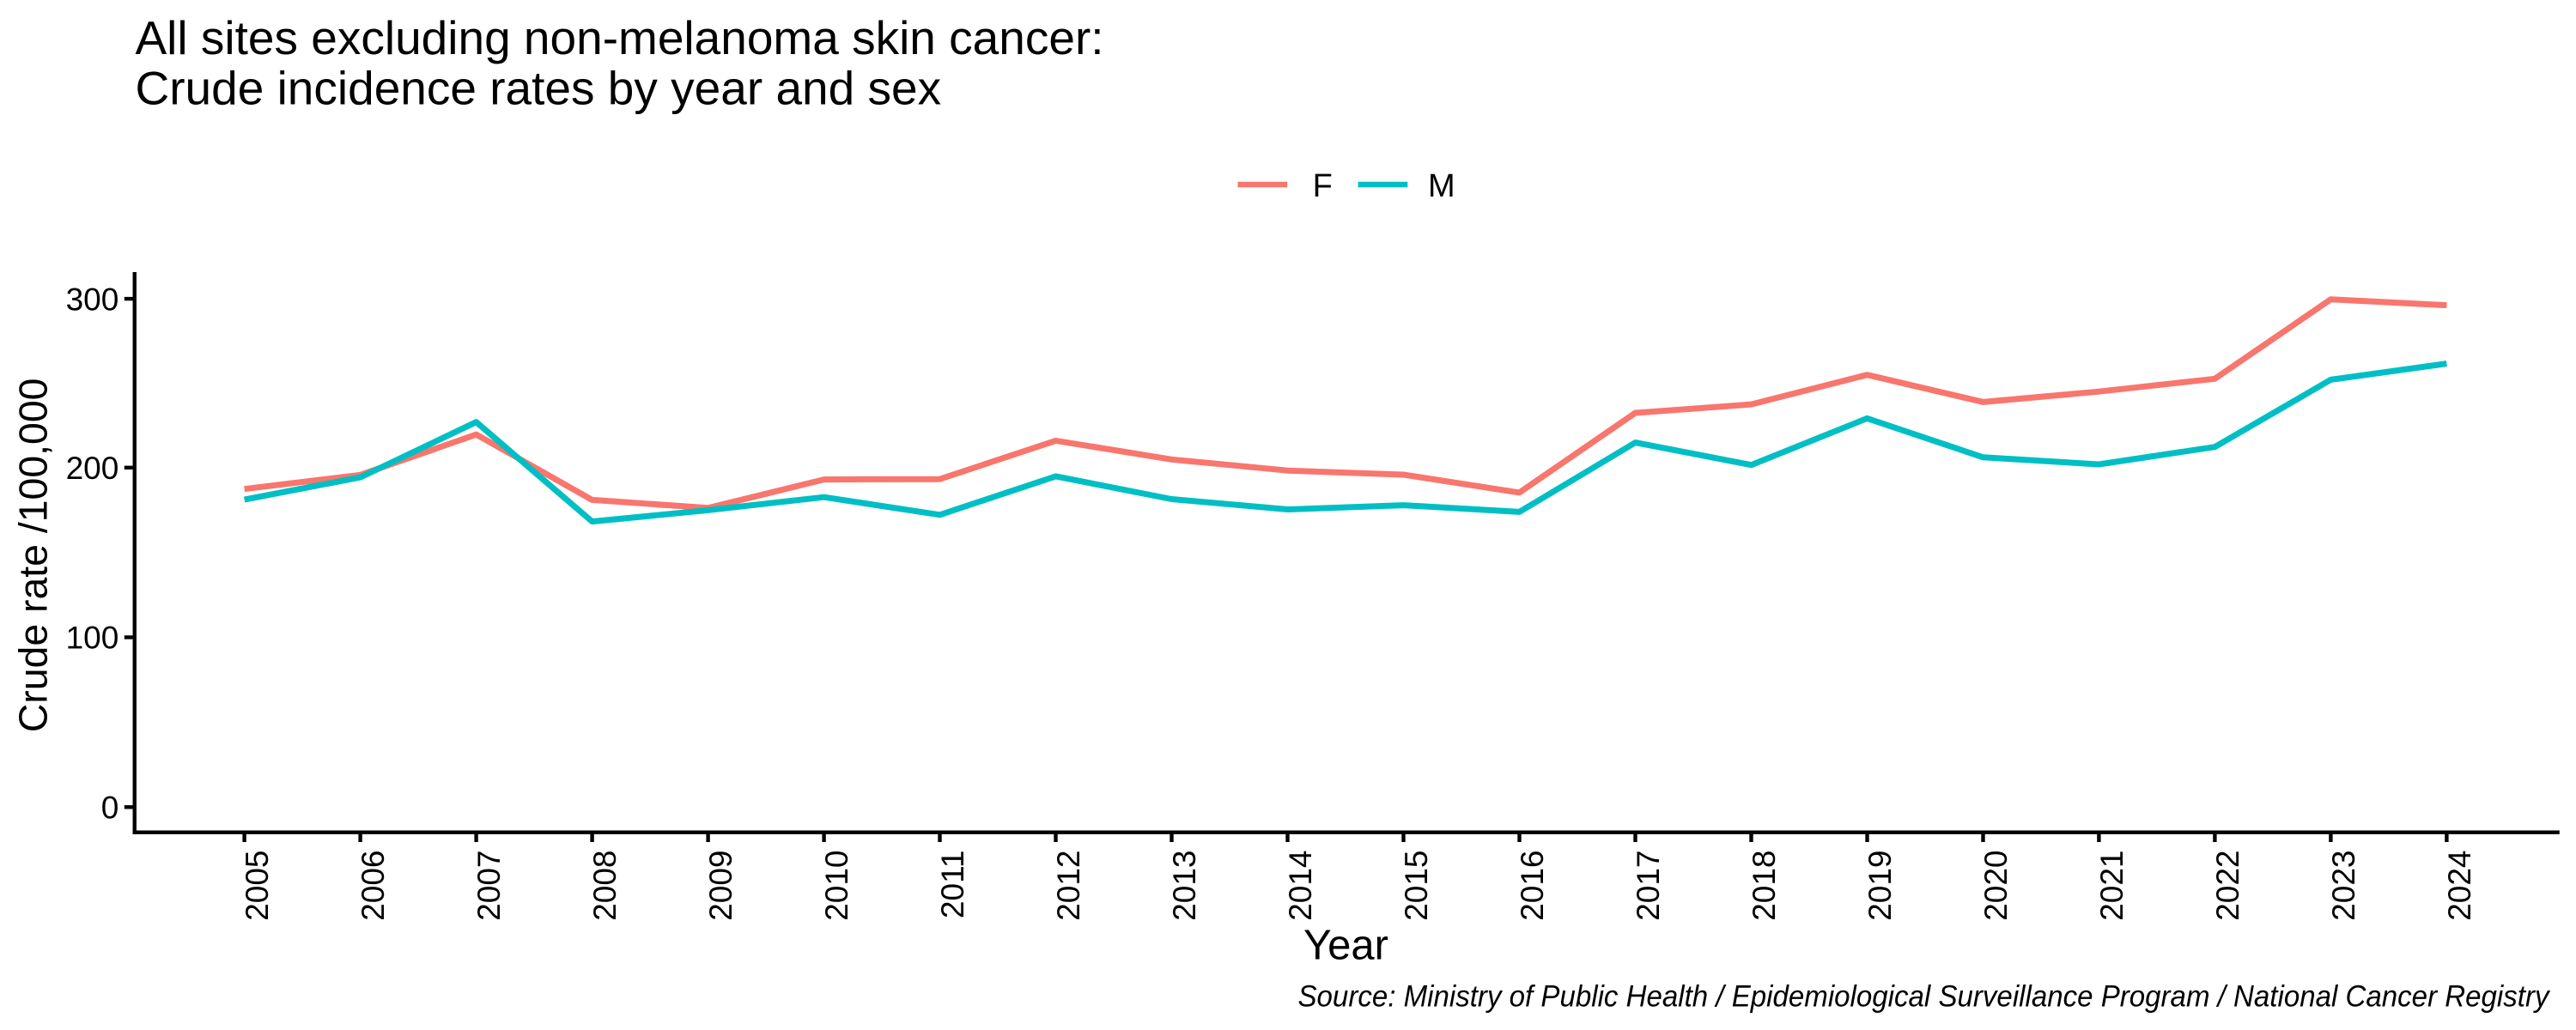 The image size is (2576, 1030). What do you see at coordinates (110, 808) in the screenshot?
I see `svg-text: 0` at bounding box center [110, 808].